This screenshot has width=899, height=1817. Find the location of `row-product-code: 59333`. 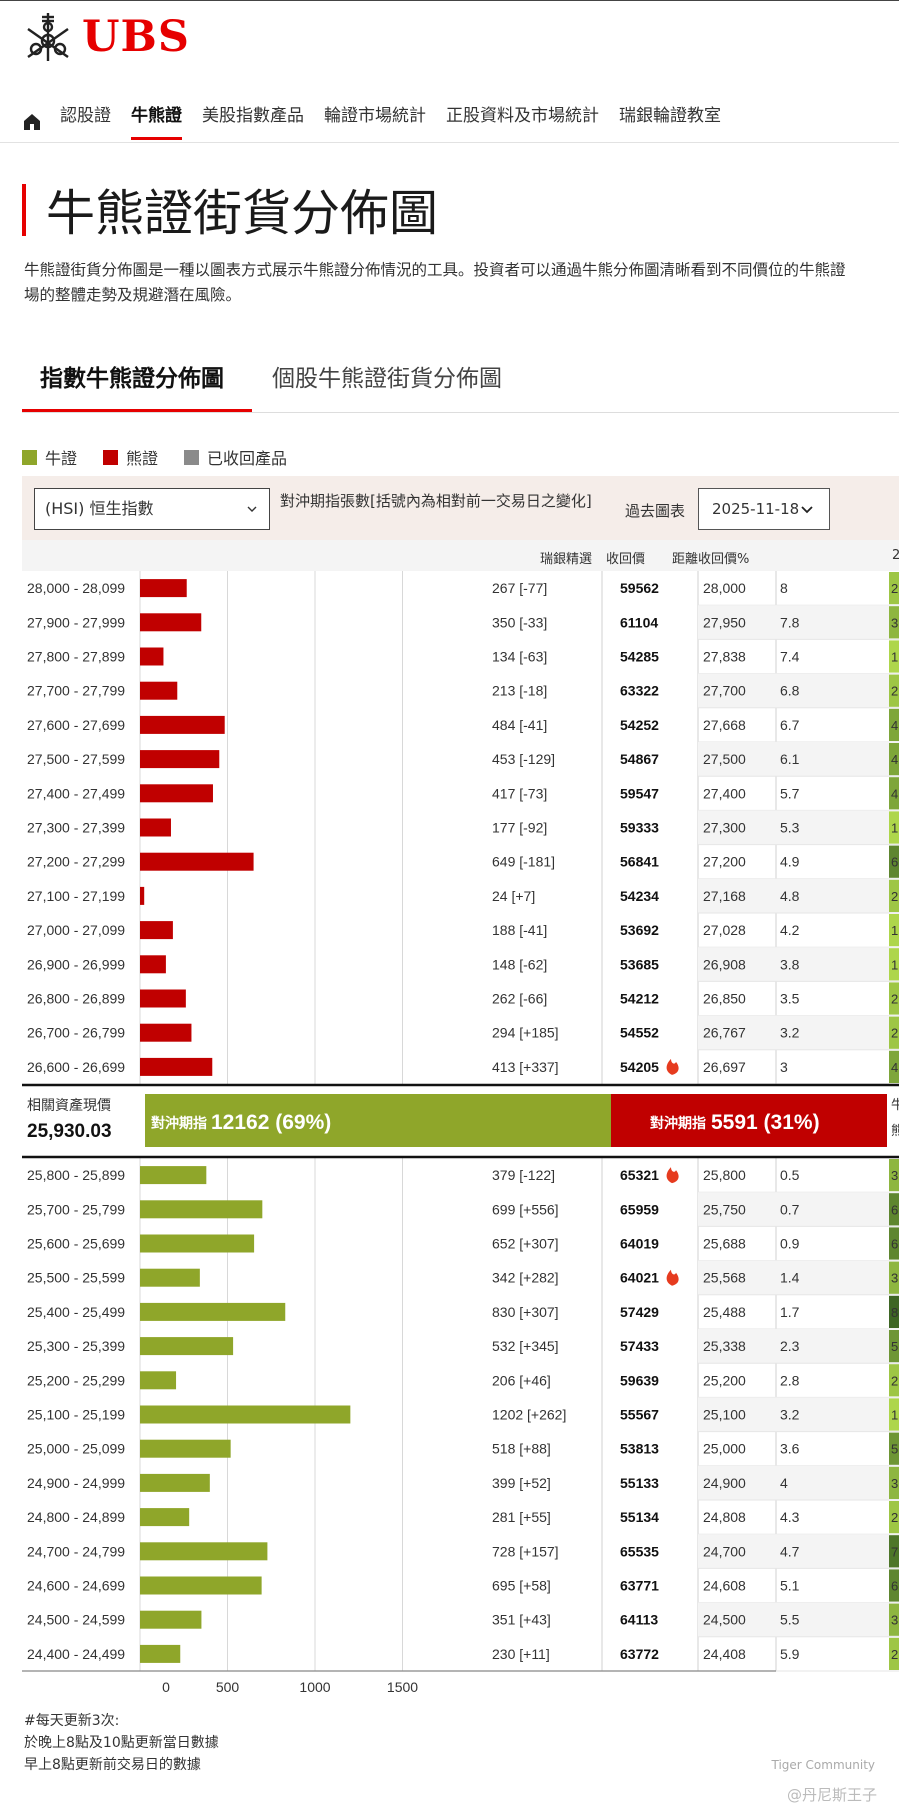

row-product-code: 59333 is located at coordinates (639, 828).